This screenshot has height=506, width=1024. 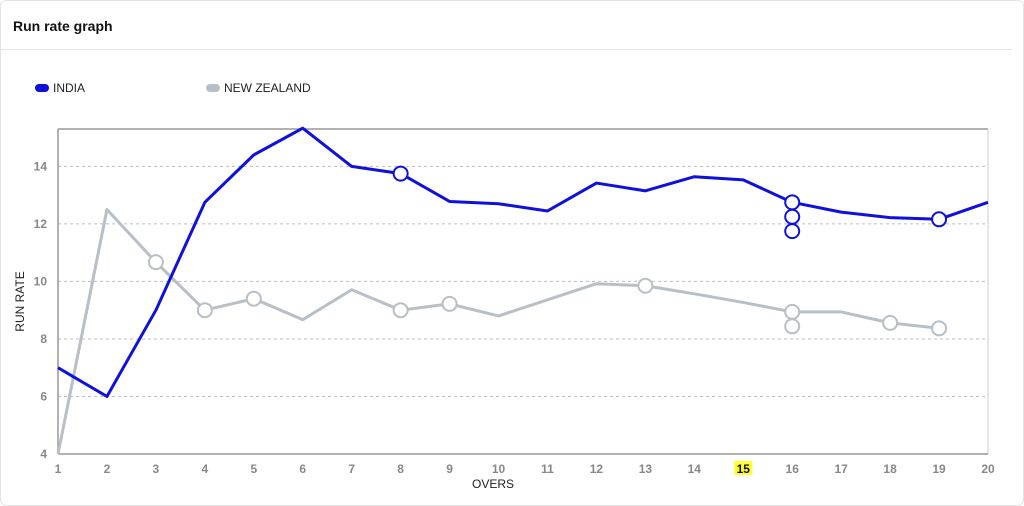 What do you see at coordinates (302, 469) in the screenshot?
I see `x-tick-label: 6` at bounding box center [302, 469].